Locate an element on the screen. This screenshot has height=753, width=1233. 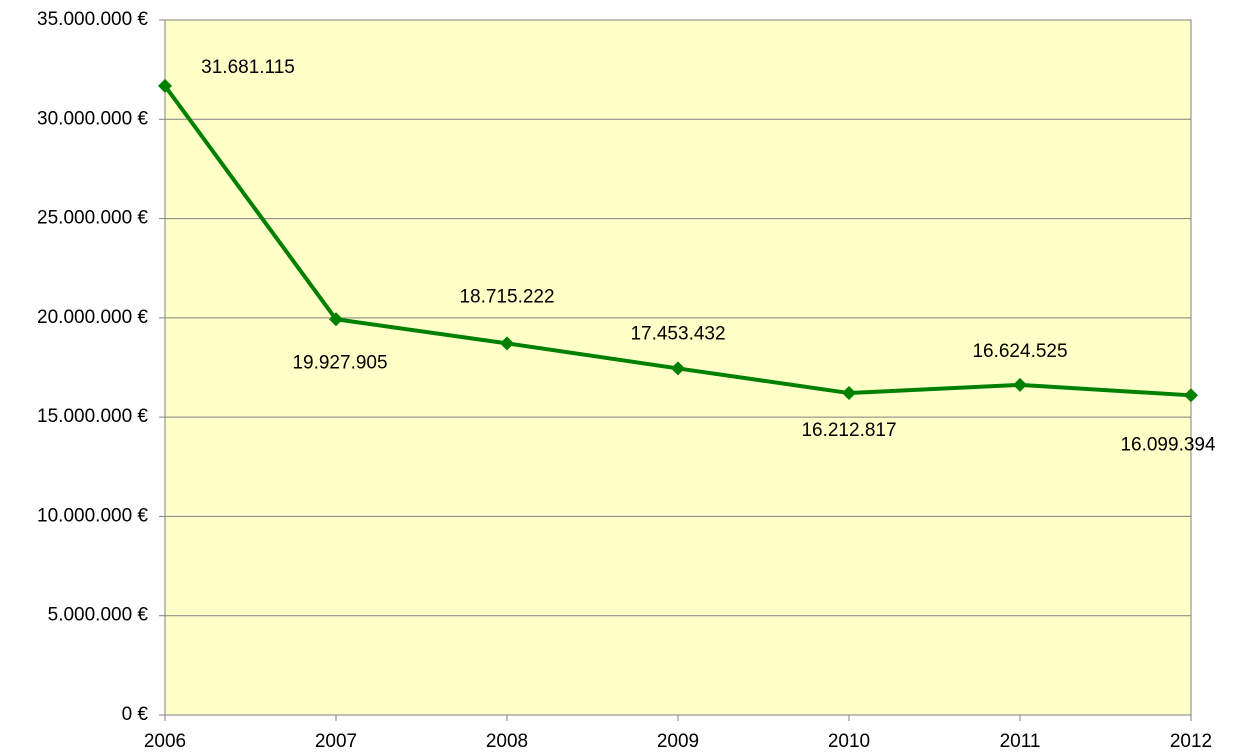
x-tick-label: 2012 is located at coordinates (1191, 741).